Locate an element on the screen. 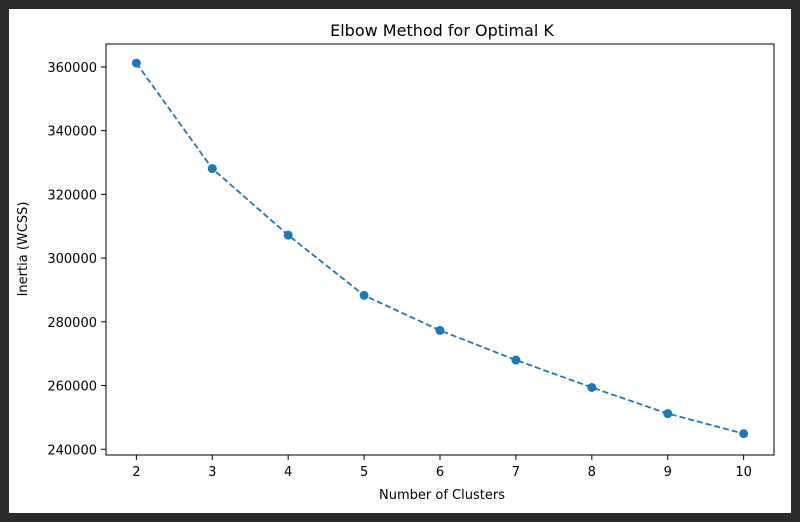  x-tick-label: 3 is located at coordinates (212, 472).